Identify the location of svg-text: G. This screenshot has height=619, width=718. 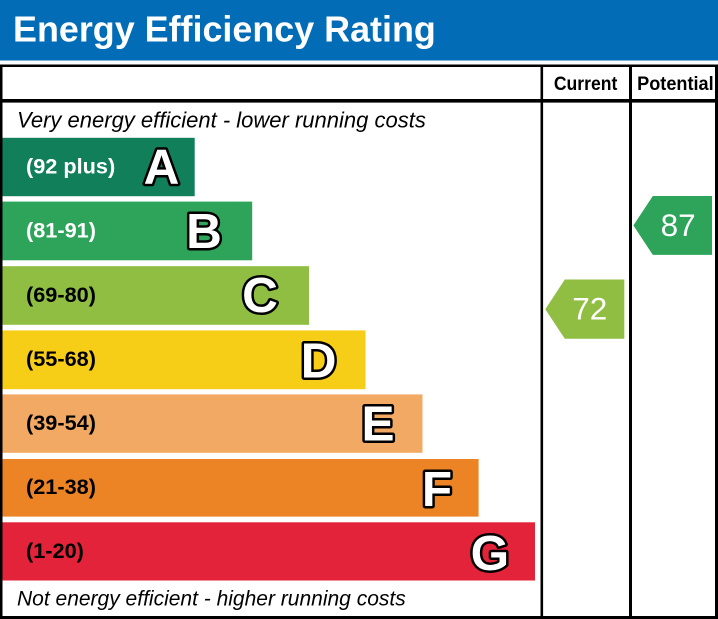
(490, 553).